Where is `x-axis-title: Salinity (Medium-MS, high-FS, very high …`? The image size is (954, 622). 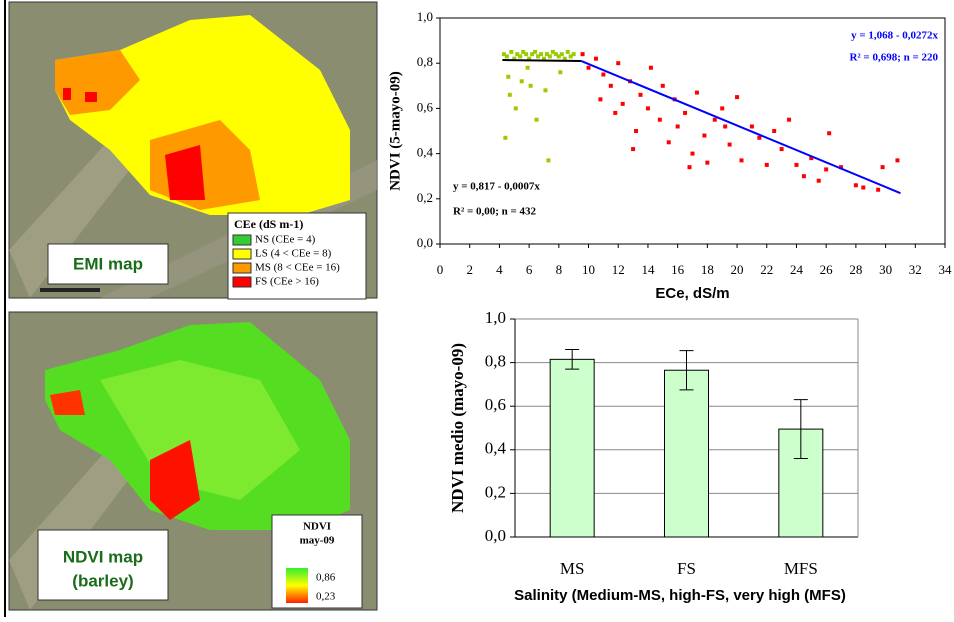 x-axis-title: Salinity (Medium-MS, high-FS, very high … is located at coordinates (680, 595).